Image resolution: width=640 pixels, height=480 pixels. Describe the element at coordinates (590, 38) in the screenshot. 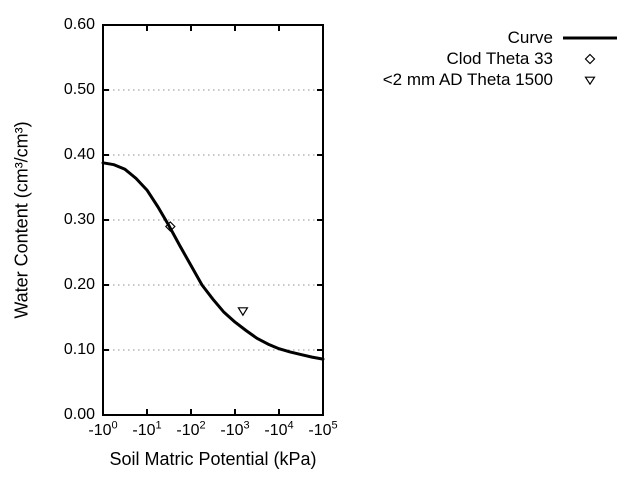

I see `line-sample-icon` at that location.